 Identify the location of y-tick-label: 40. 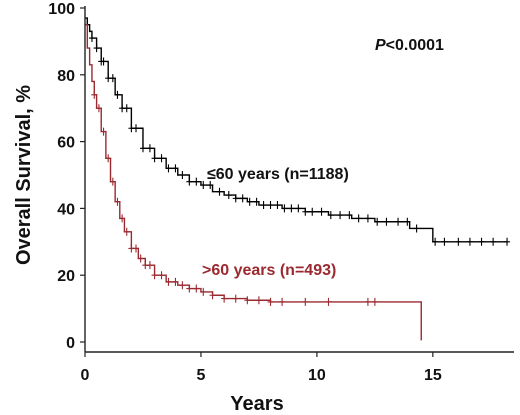
(66, 209).